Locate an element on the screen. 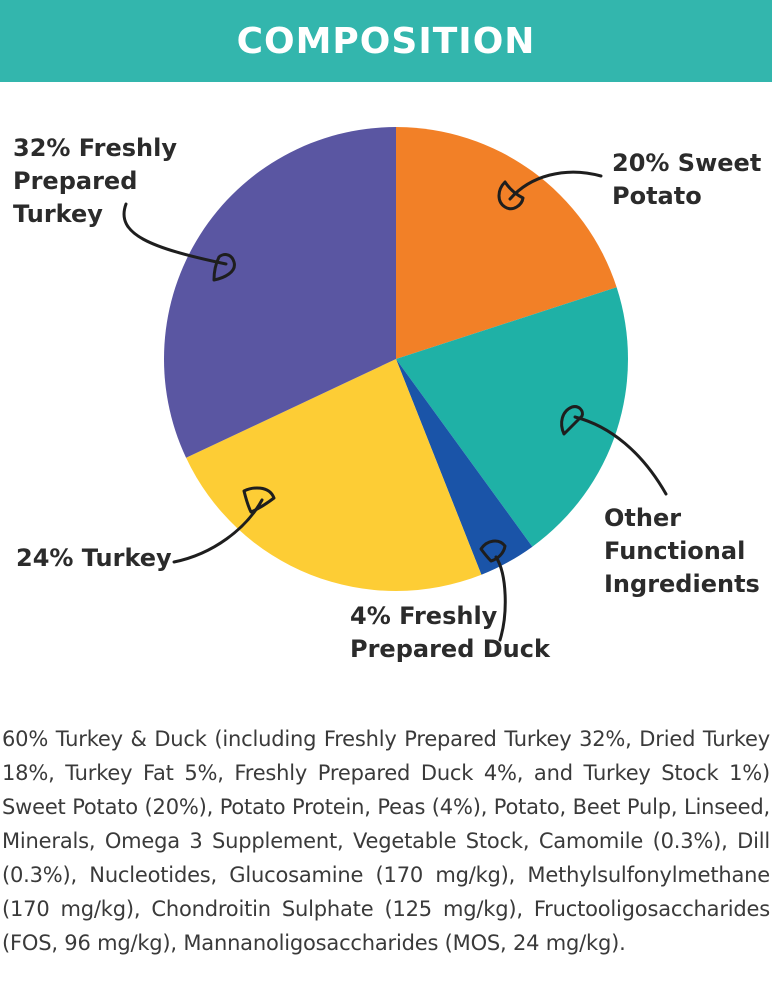 Image resolution: width=772 pixels, height=1000 pixels. arrowhead-sweet-potato is located at coordinates (511, 195).